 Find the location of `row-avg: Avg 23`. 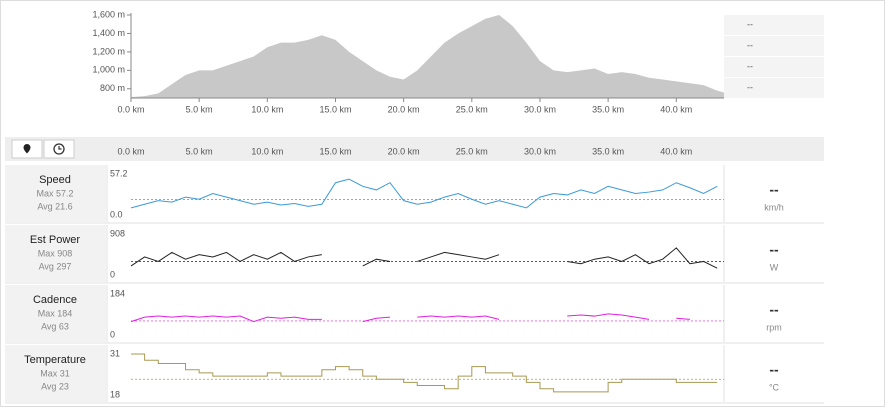

row-avg: Avg 23 is located at coordinates (55, 386).